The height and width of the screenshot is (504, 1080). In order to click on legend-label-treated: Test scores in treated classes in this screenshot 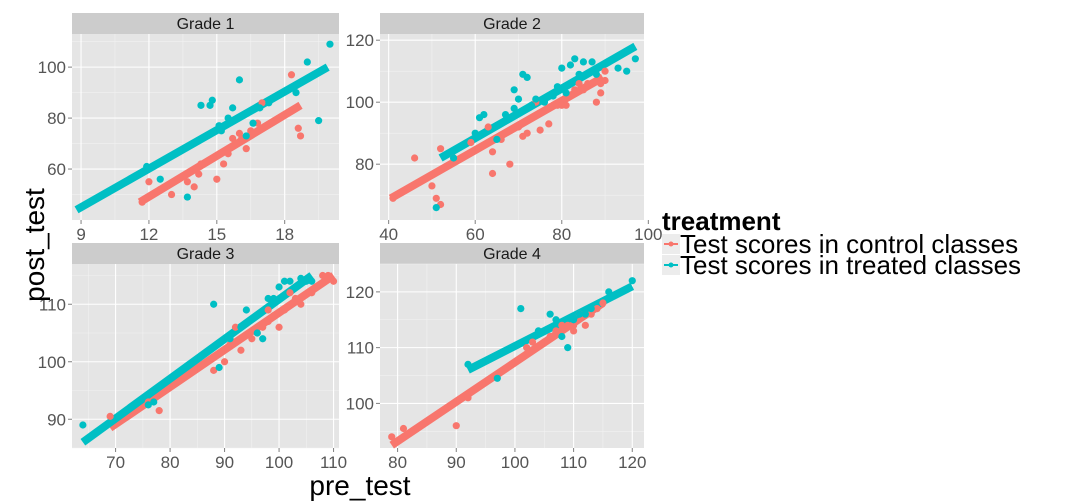, I will do `click(850, 265)`.